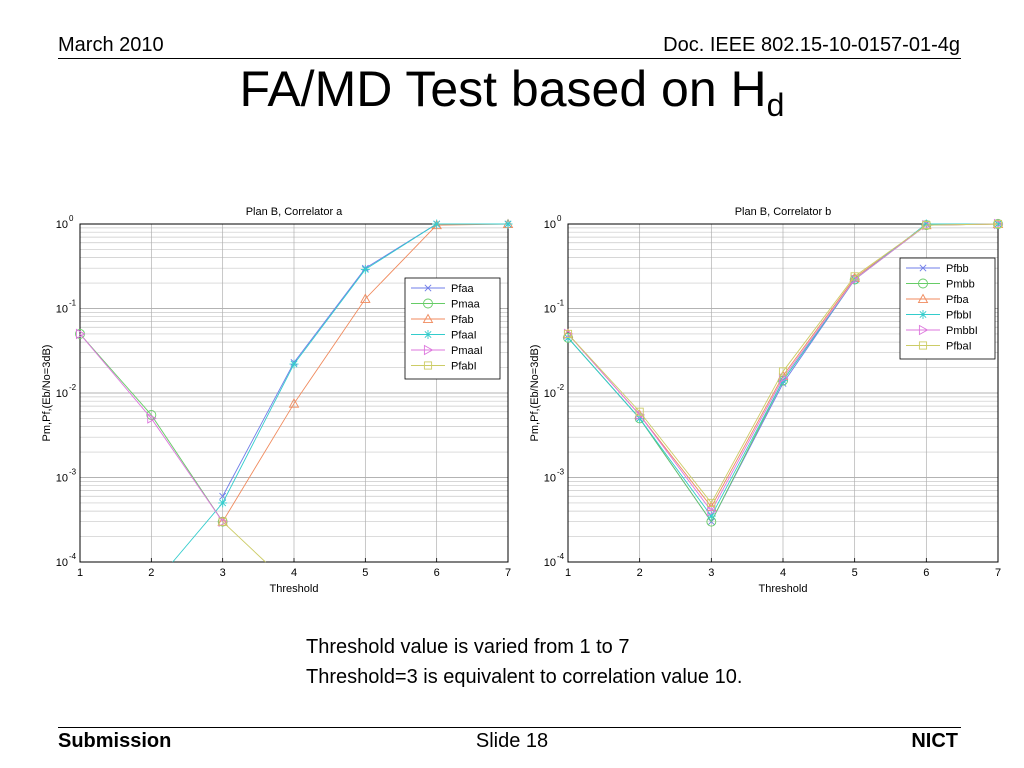  What do you see at coordinates (462, 320) in the screenshot?
I see `chart0-legend-label-pfab: Pfab` at bounding box center [462, 320].